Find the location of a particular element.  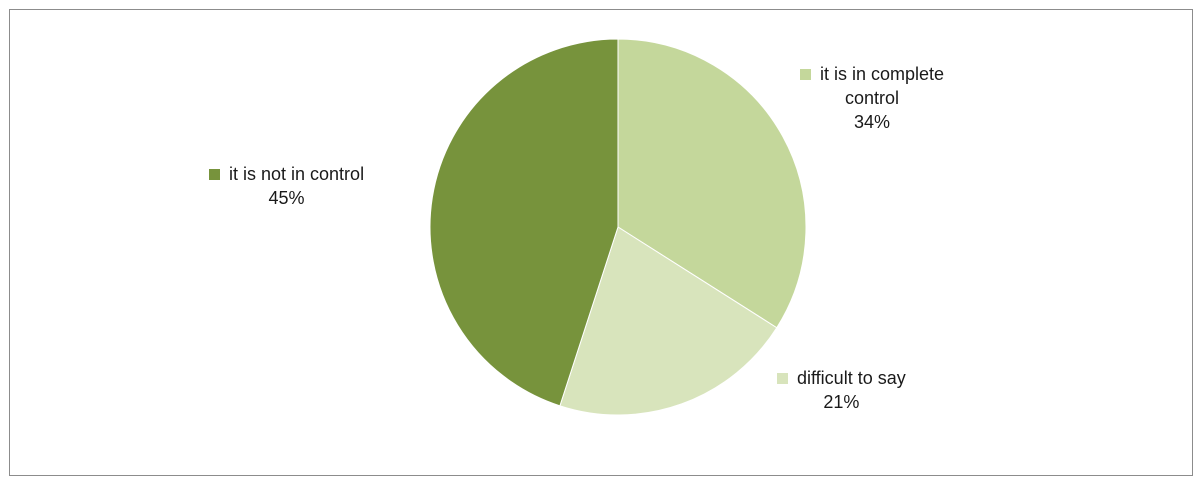

data-label-difficult-to-say: difficult to say 21% is located at coordinates (841, 390).